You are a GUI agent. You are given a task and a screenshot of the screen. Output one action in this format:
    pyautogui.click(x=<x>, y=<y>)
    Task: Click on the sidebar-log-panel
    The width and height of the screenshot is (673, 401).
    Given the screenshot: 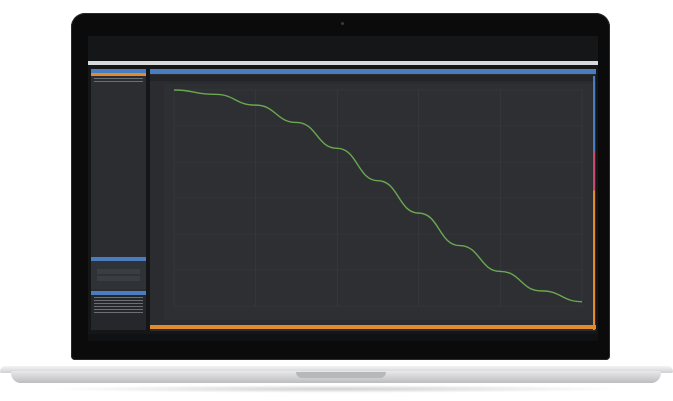 What is the action you would take?
    pyautogui.click(x=118, y=310)
    